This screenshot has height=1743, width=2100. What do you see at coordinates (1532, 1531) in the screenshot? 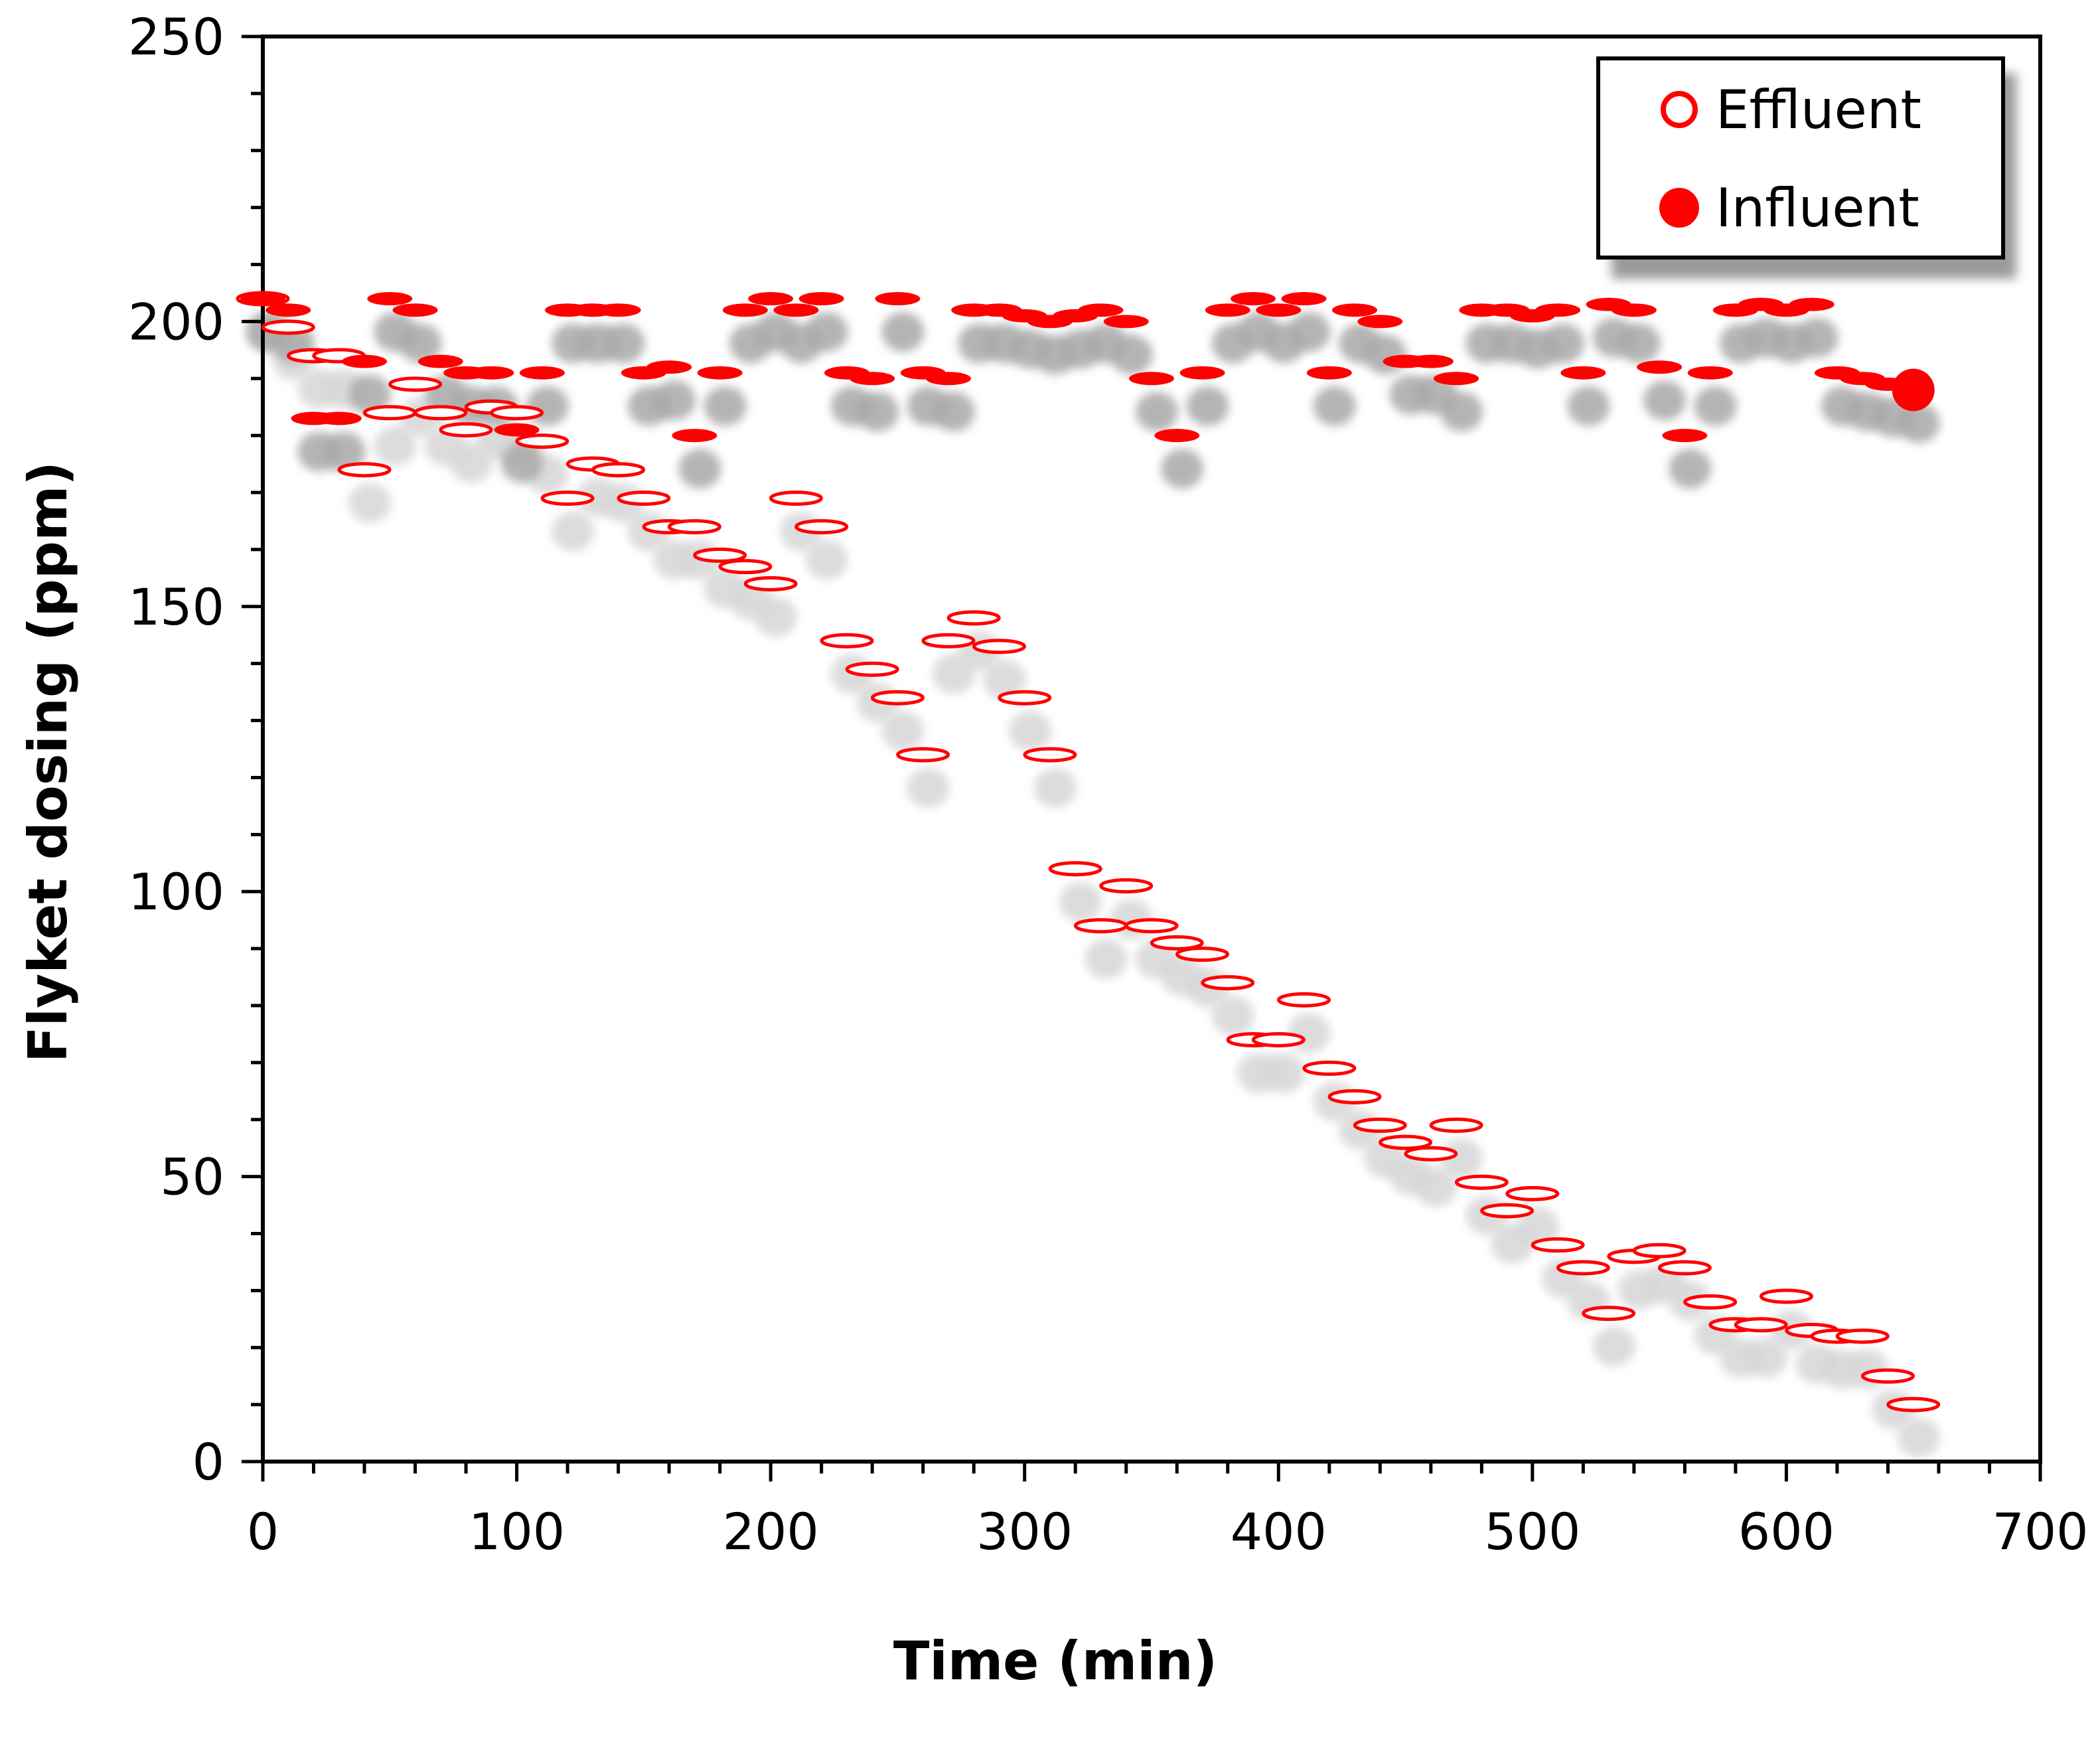
I see `x-tick-label: 500` at bounding box center [1532, 1531].